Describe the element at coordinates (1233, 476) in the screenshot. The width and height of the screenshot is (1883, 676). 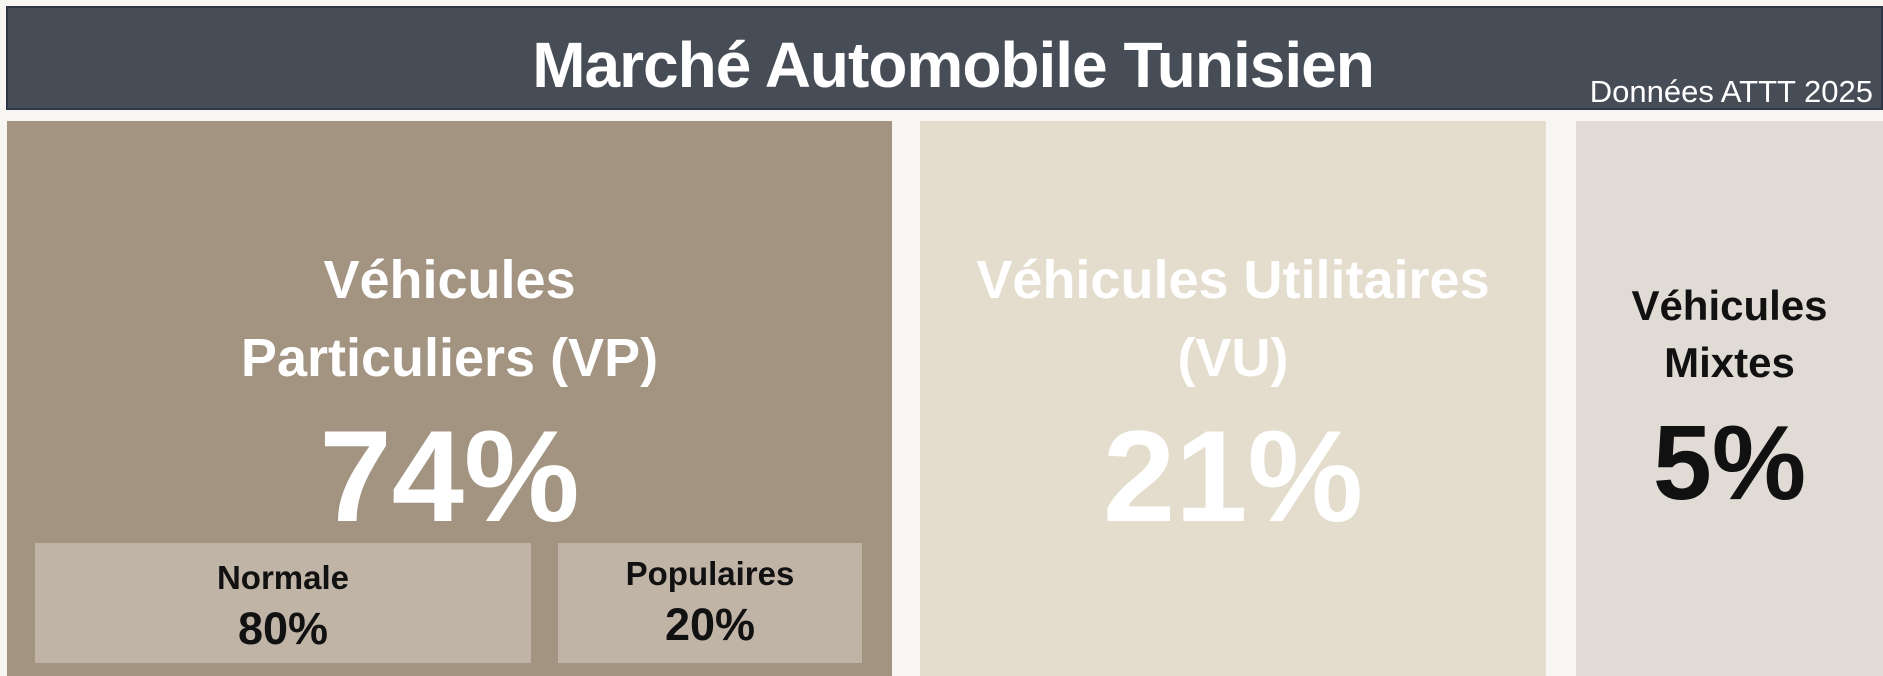
I see `card-value: 21%` at that location.